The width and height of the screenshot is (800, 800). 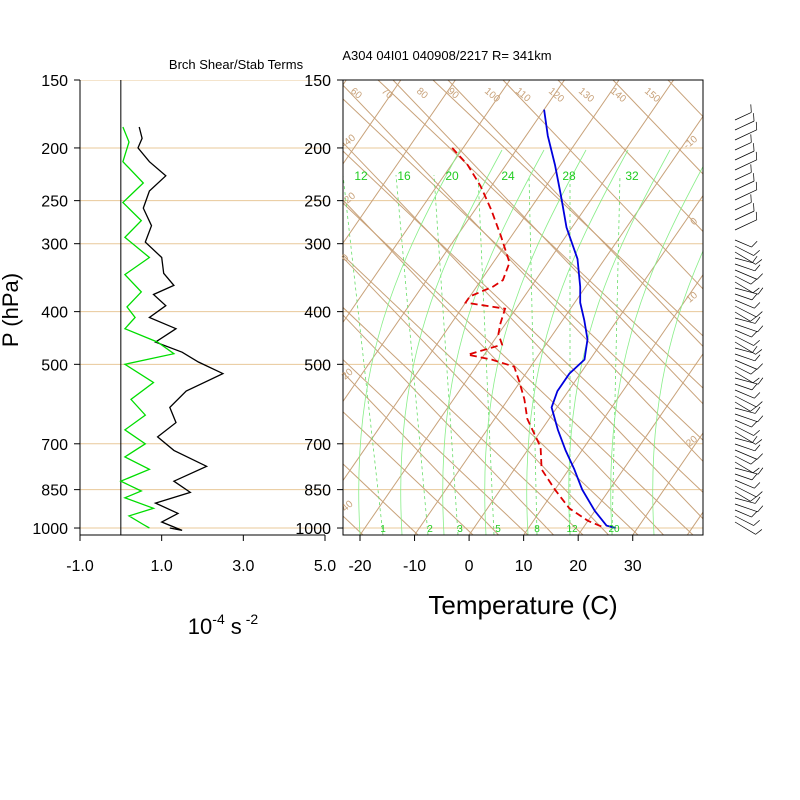 What do you see at coordinates (498, 529) in the screenshot?
I see `mixing-ratio-bottom-label-3: 5` at bounding box center [498, 529].